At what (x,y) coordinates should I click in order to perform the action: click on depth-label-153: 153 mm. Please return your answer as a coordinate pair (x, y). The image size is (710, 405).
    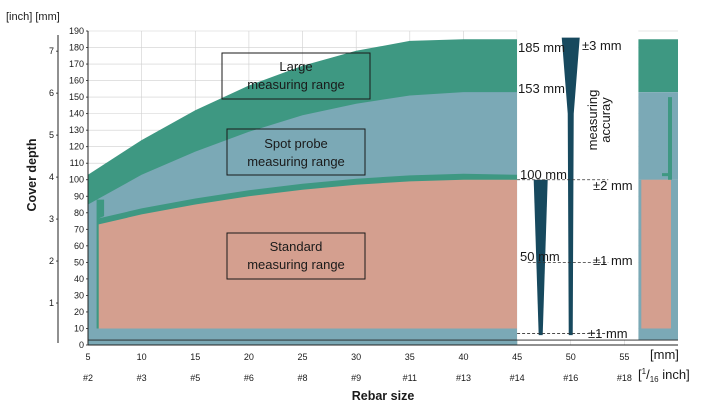
    Looking at the image, I should click on (541, 88).